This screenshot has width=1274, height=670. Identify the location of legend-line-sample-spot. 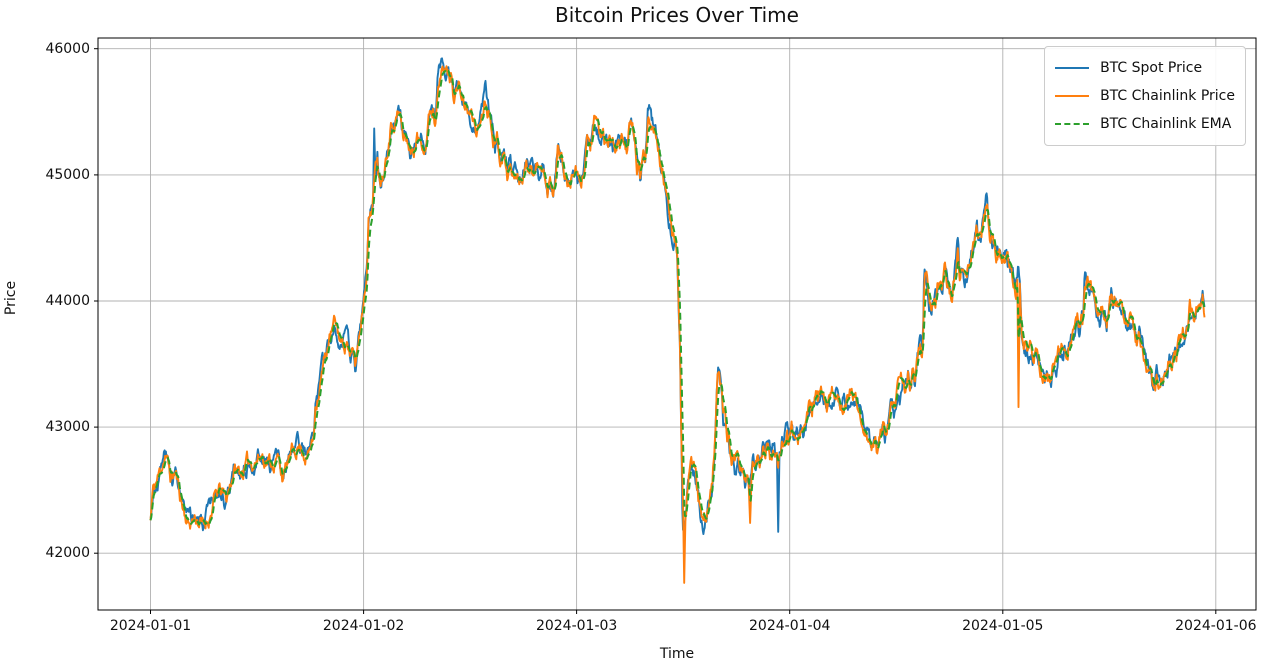
(1072, 68).